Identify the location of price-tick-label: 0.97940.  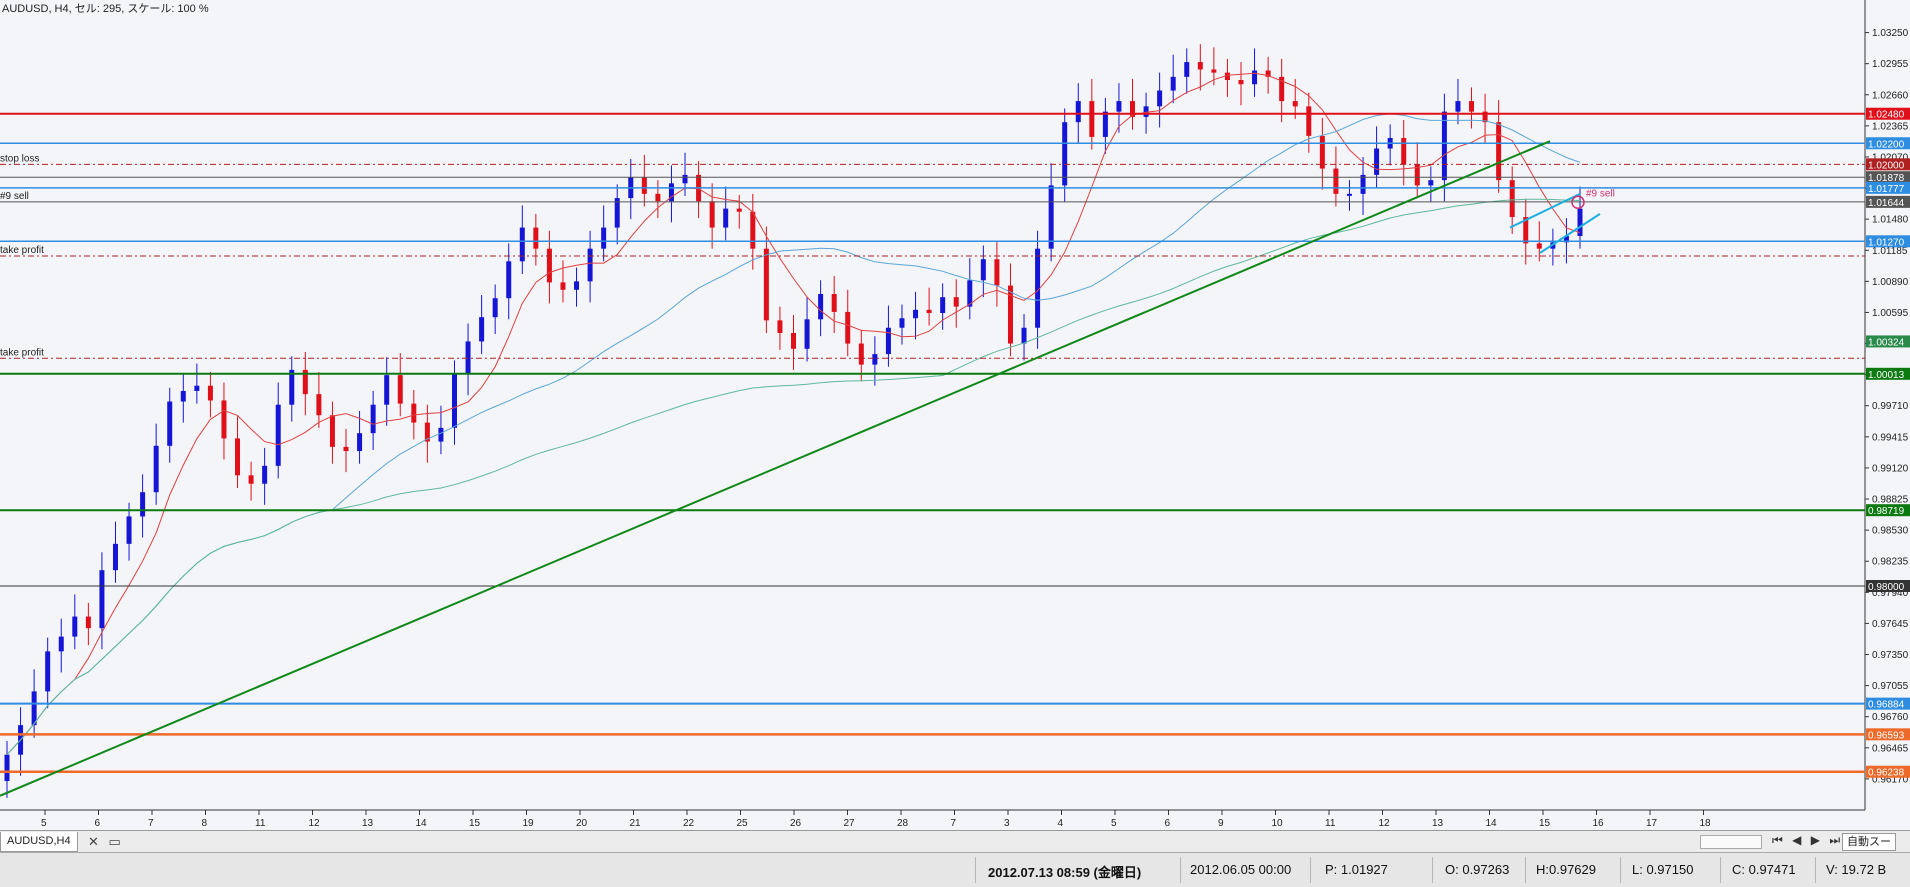
(1890, 593).